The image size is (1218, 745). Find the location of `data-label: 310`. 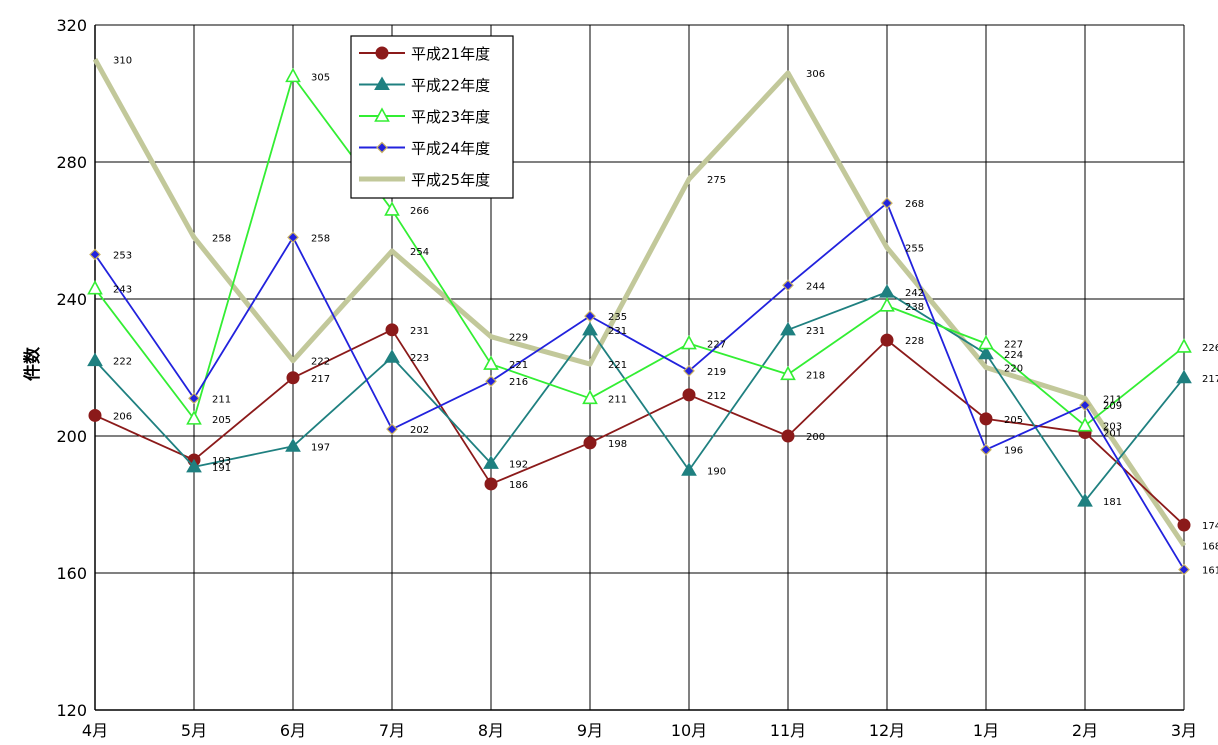

data-label: 310 is located at coordinates (122, 60).